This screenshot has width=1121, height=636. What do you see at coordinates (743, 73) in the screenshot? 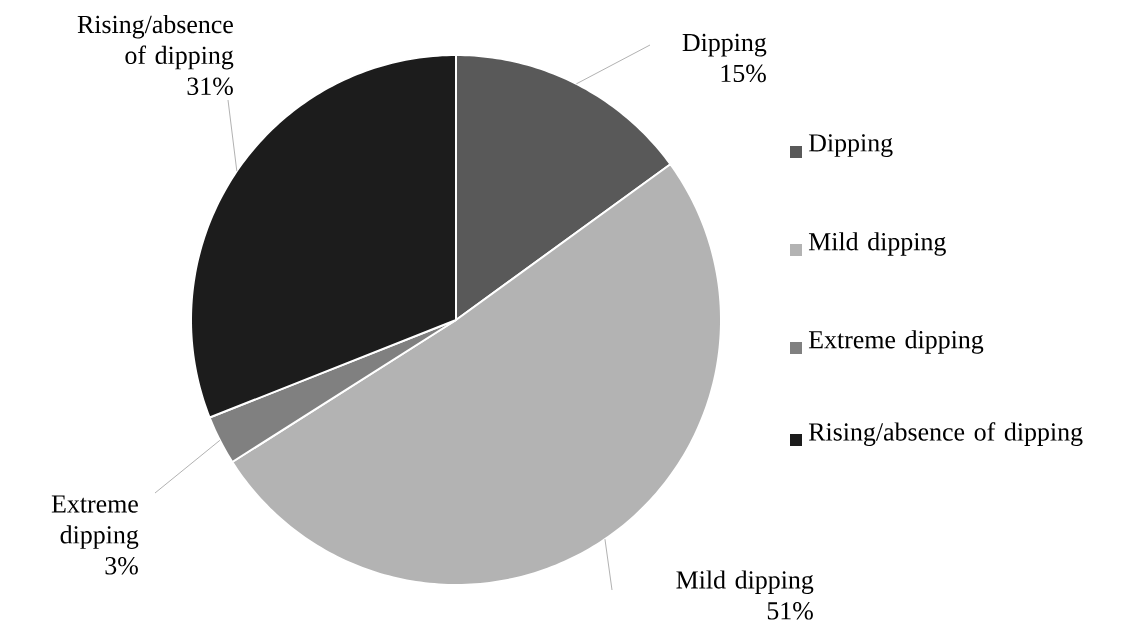
I see `data-label: 15%` at bounding box center [743, 73].